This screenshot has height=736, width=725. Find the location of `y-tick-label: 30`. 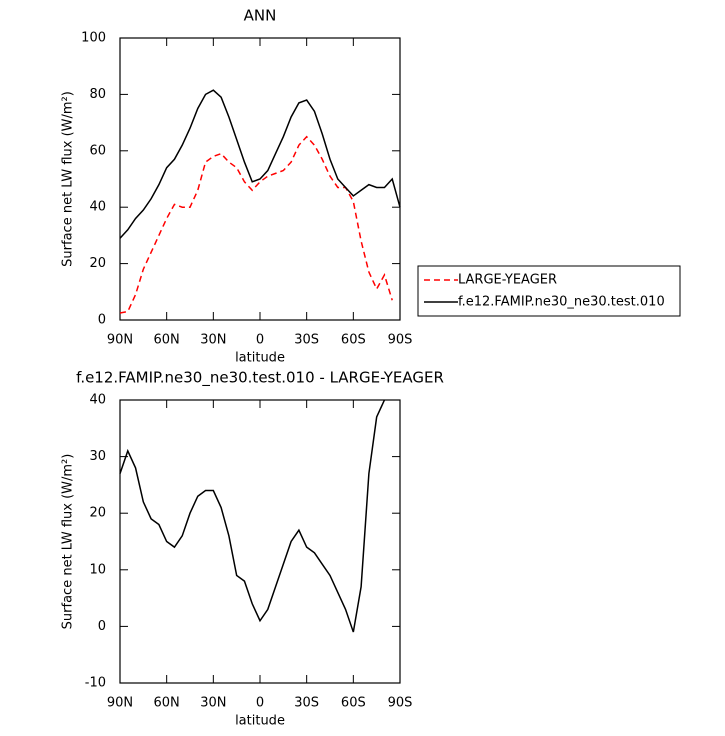

y-tick-label: 30 is located at coordinates (97, 456).